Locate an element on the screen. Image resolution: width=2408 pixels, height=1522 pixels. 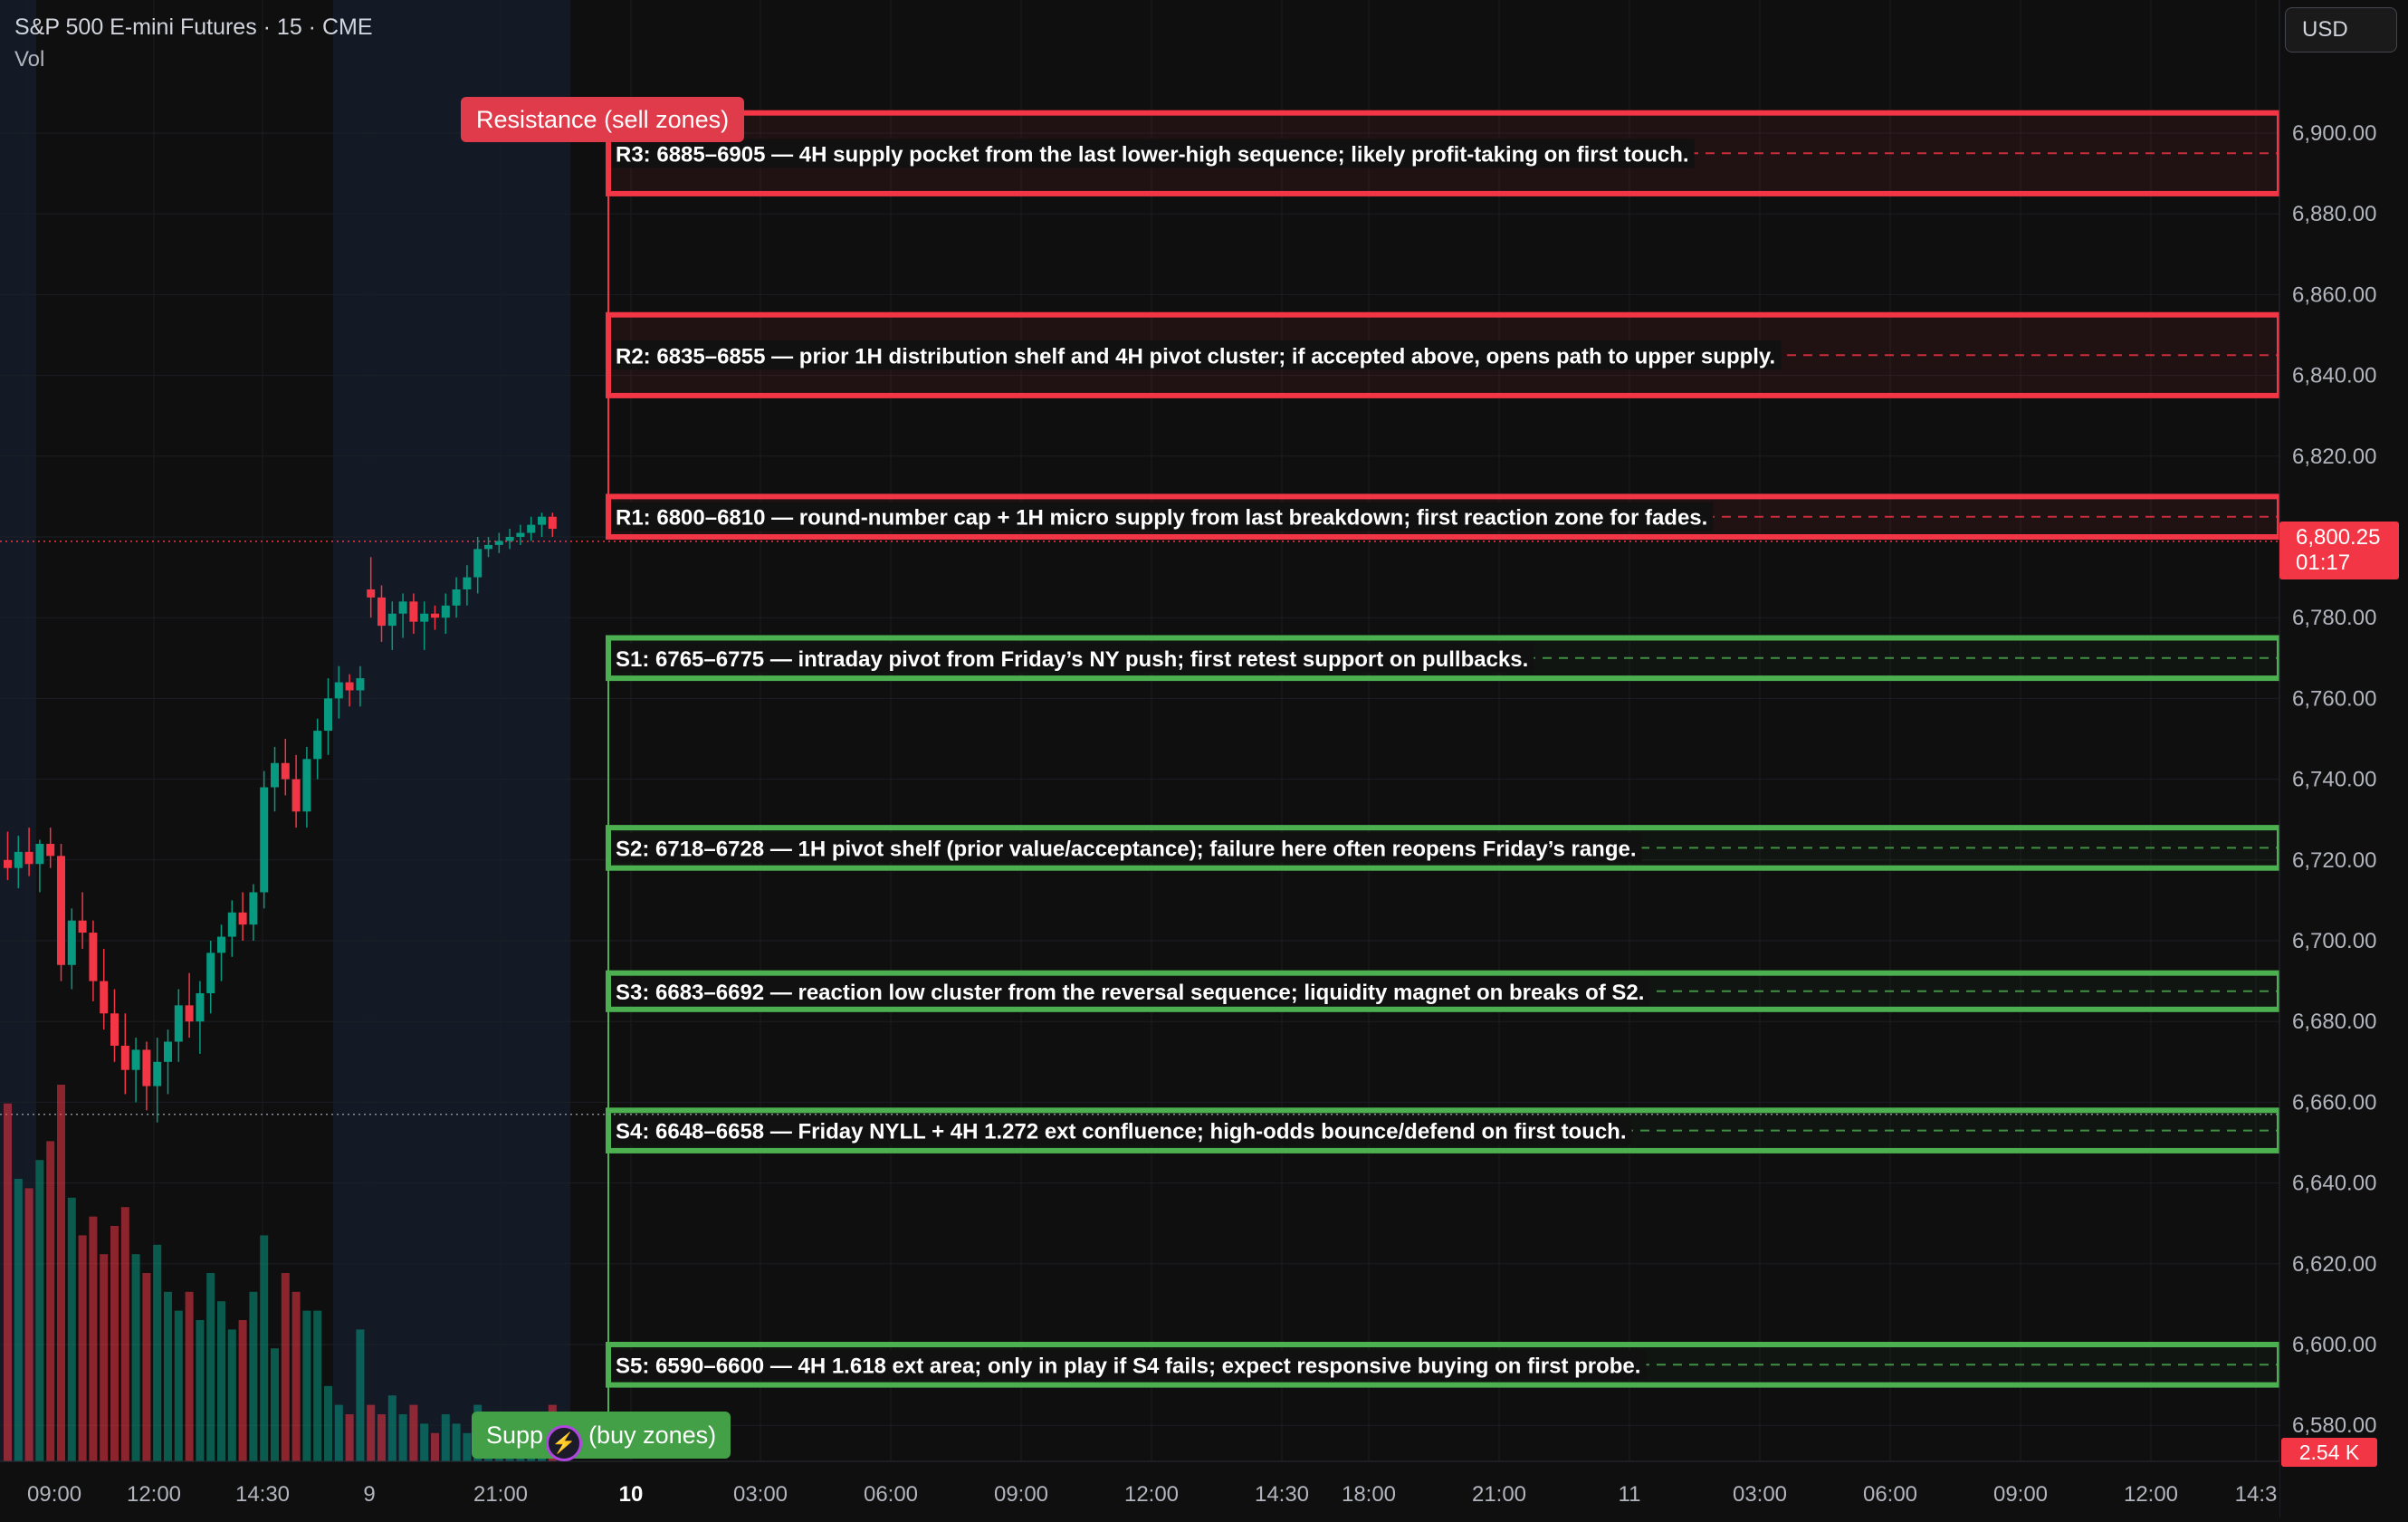
time-tick-label: 10 is located at coordinates (631, 1494).